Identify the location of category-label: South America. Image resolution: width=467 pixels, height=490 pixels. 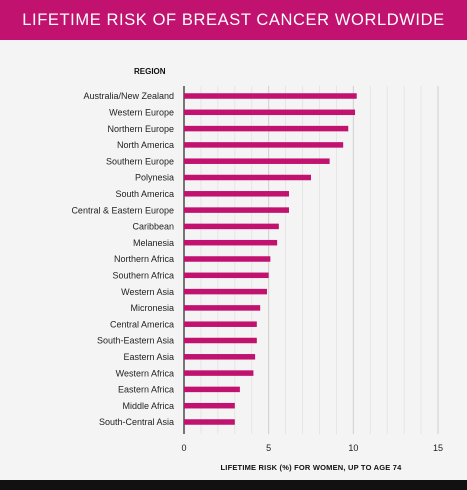
(144, 194).